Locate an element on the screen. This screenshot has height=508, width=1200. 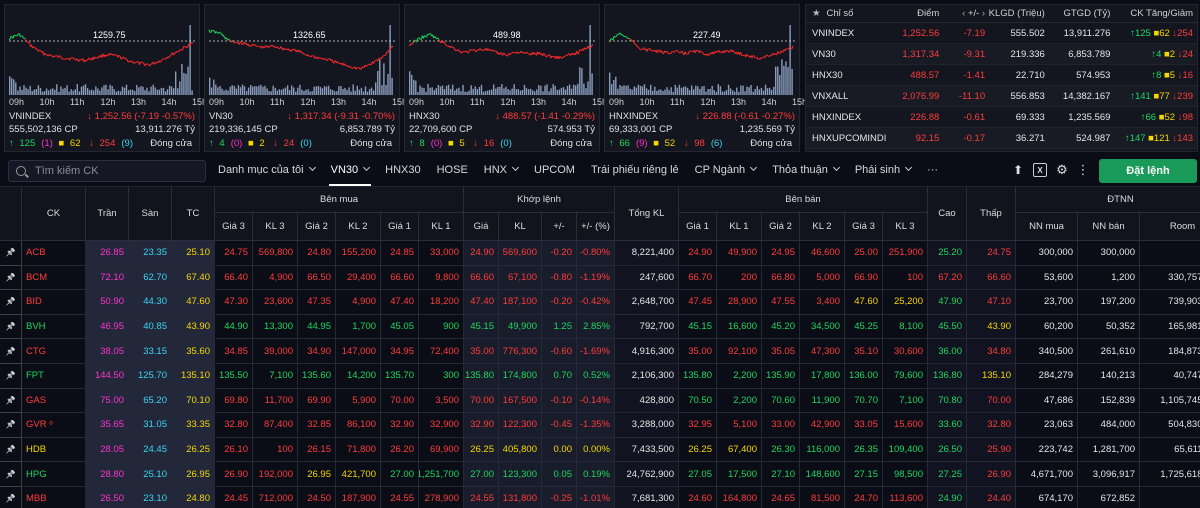
stock-symbol: HDB is located at coordinates (54, 450).